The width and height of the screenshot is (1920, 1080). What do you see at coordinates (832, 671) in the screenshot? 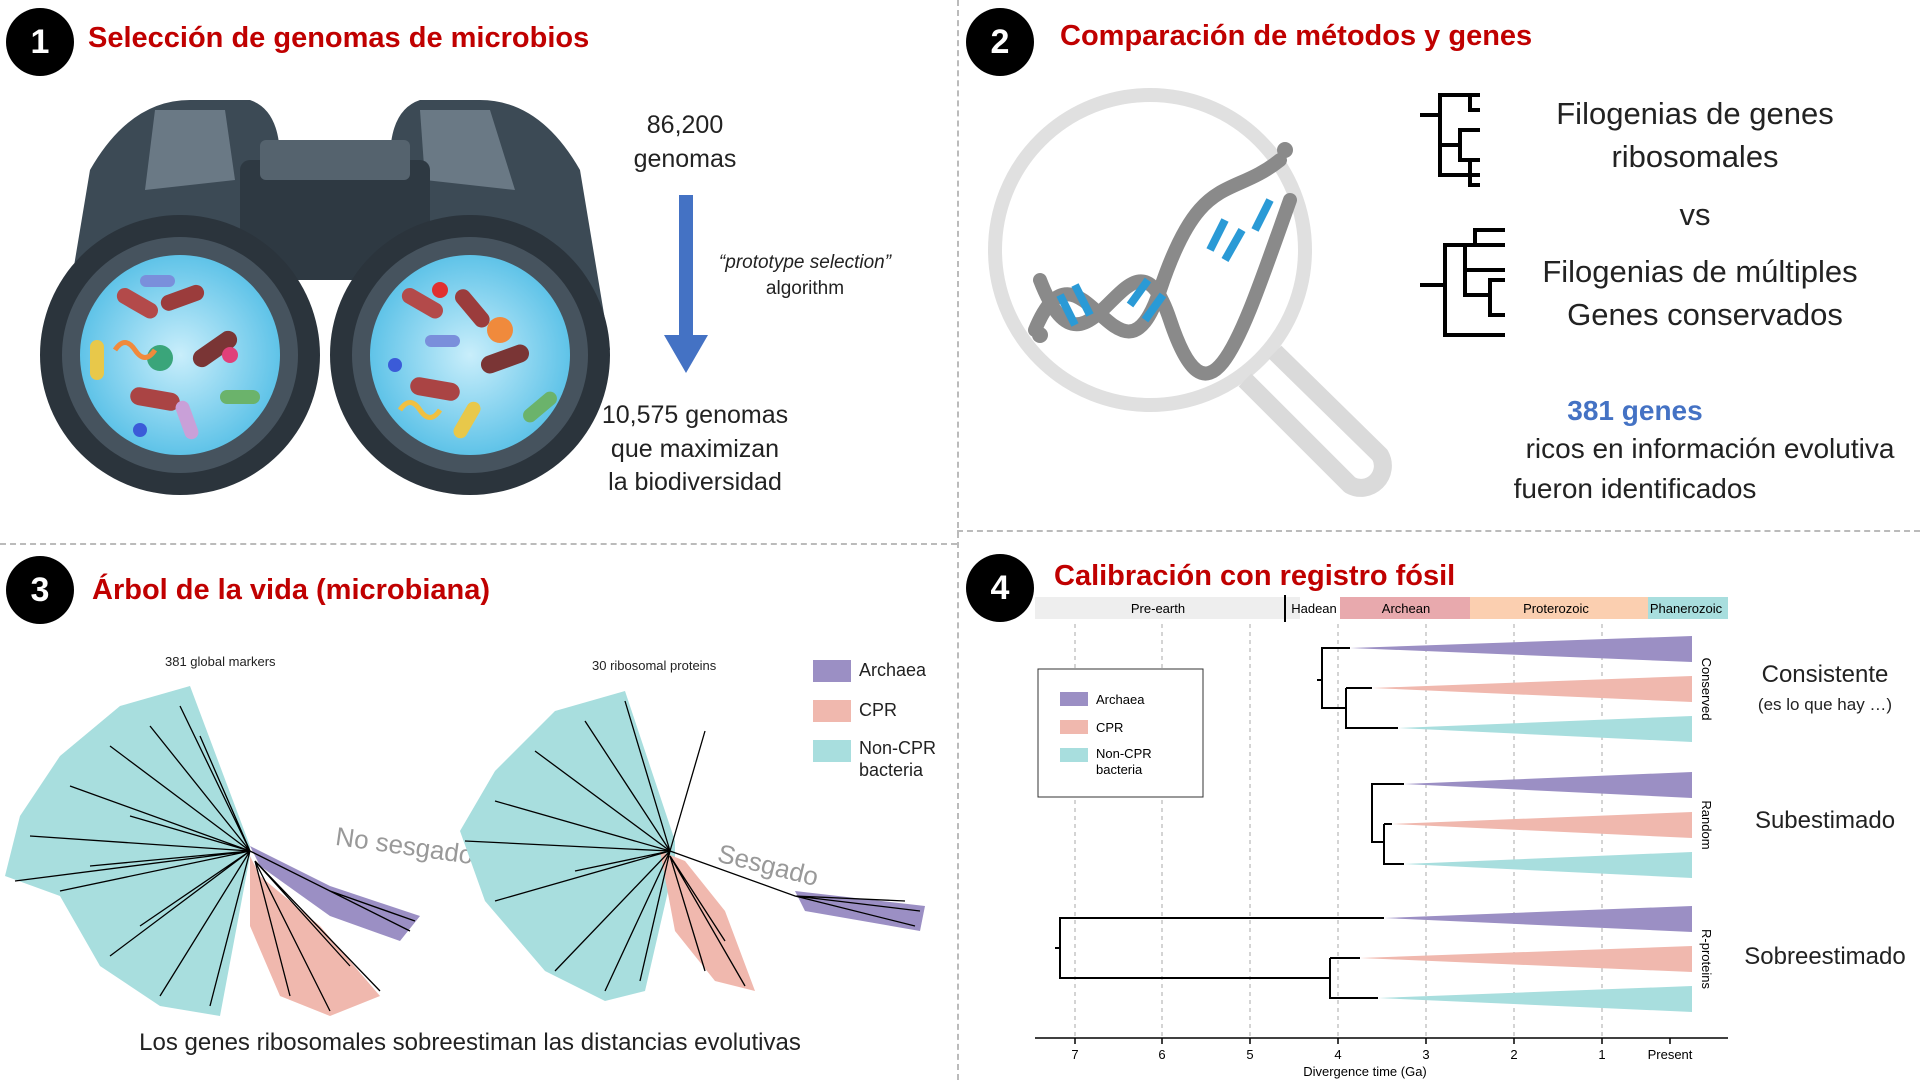
I see `legend-swatch-archaea` at bounding box center [832, 671].